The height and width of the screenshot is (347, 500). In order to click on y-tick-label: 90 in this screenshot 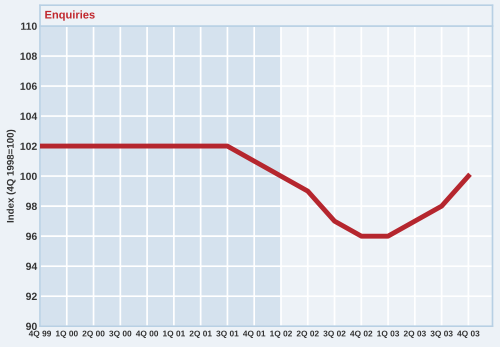, I will do `click(31, 326)`.